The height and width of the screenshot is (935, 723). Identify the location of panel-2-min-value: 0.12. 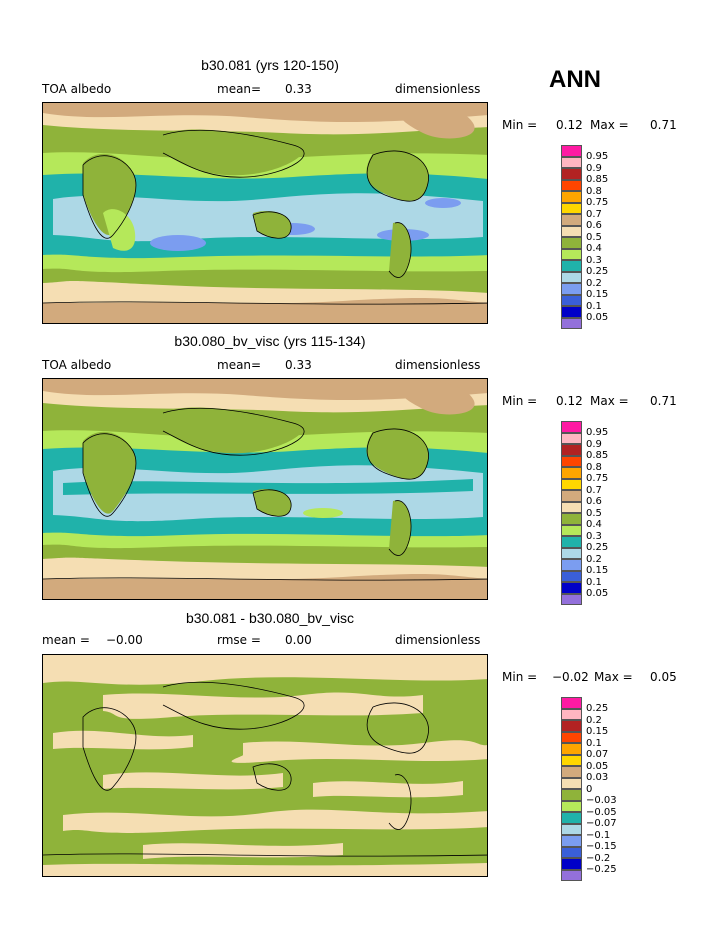
(569, 401).